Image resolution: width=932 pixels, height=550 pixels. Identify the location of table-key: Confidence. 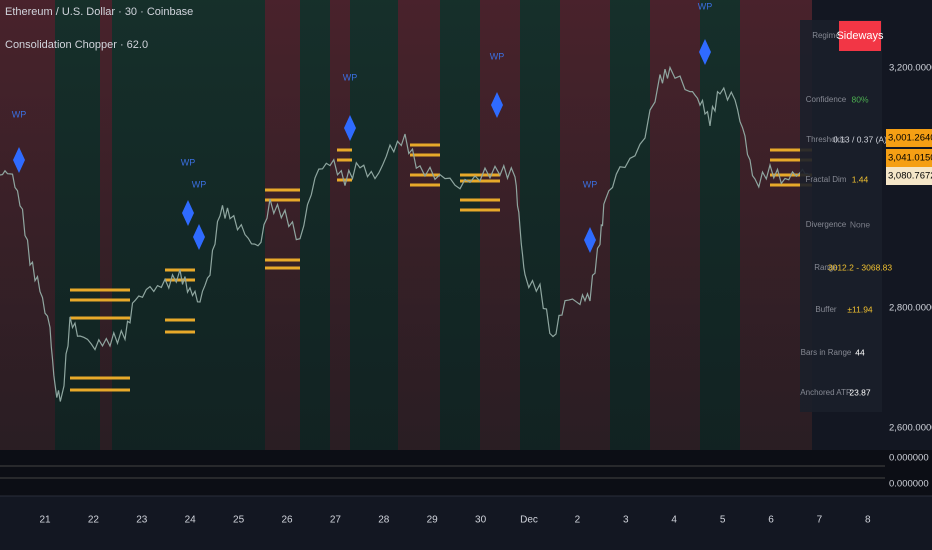
(826, 99).